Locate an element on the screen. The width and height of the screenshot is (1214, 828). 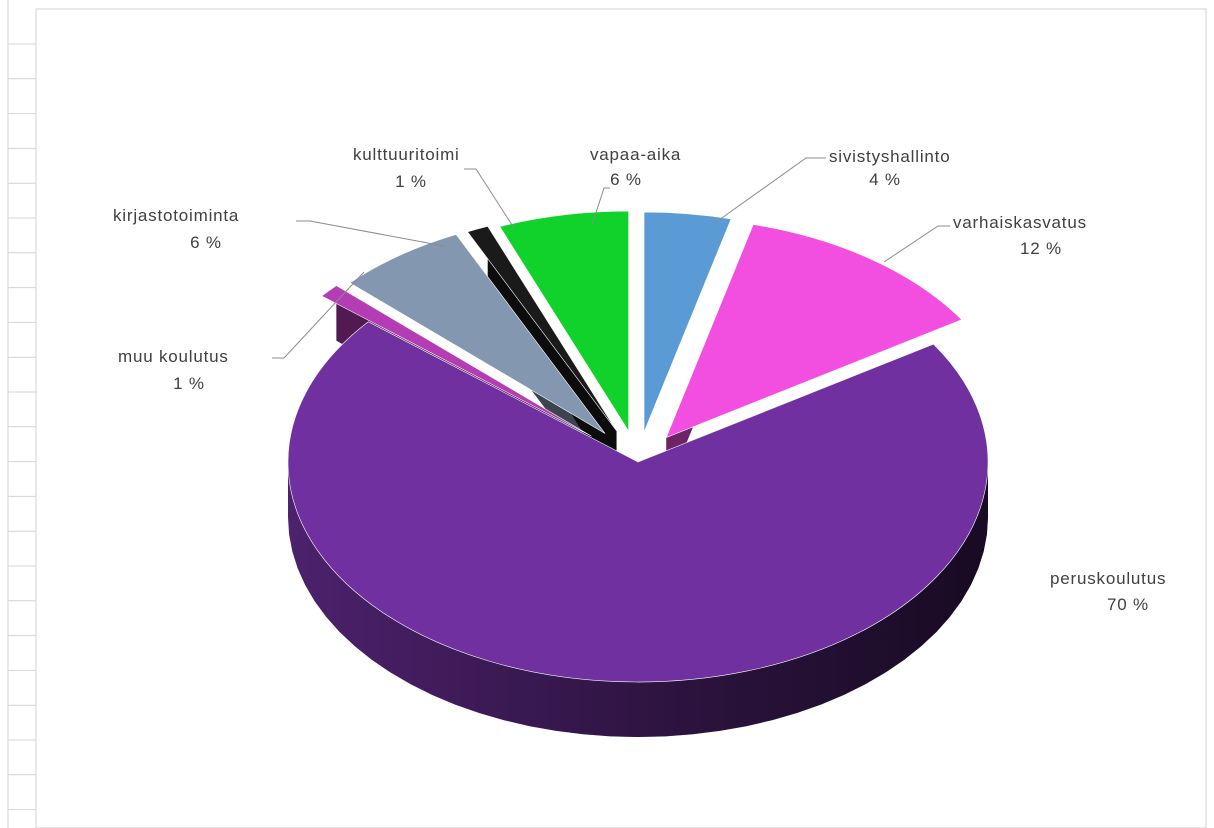
leader-line-muu-koulutus is located at coordinates (318, 315).